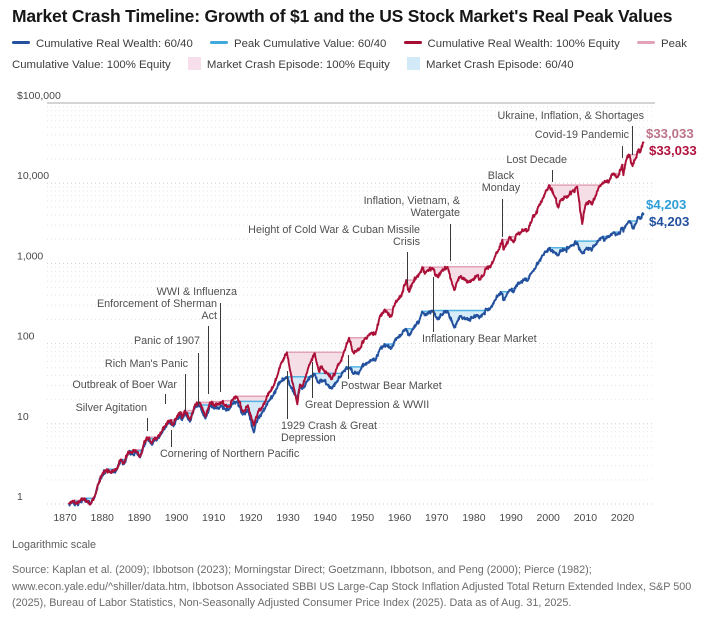  I want to click on annotation-rich-mans-panic: Rich Man's Panic, so click(146, 364).